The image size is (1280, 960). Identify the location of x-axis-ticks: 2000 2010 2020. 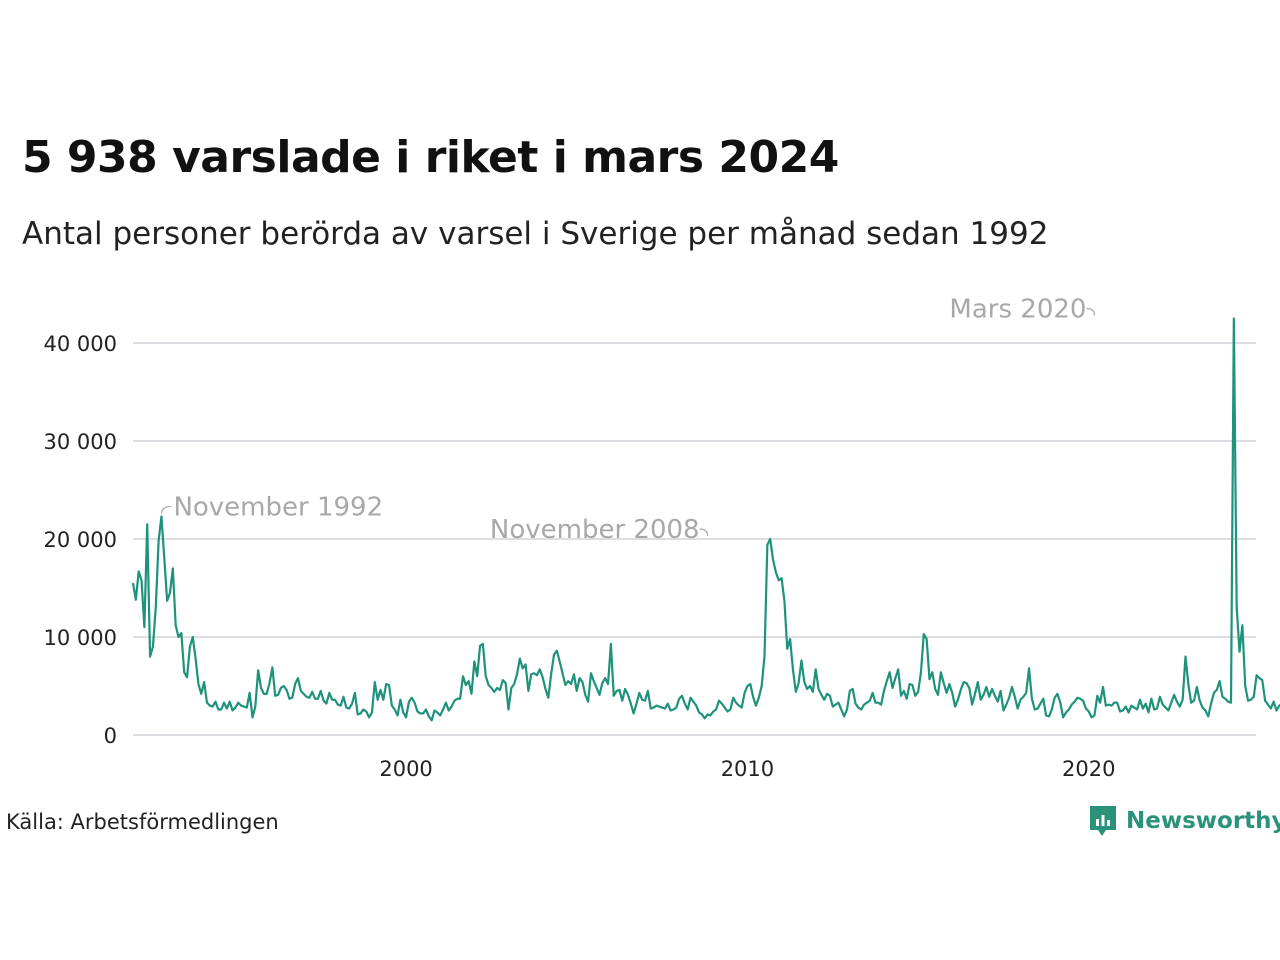
(747, 769).